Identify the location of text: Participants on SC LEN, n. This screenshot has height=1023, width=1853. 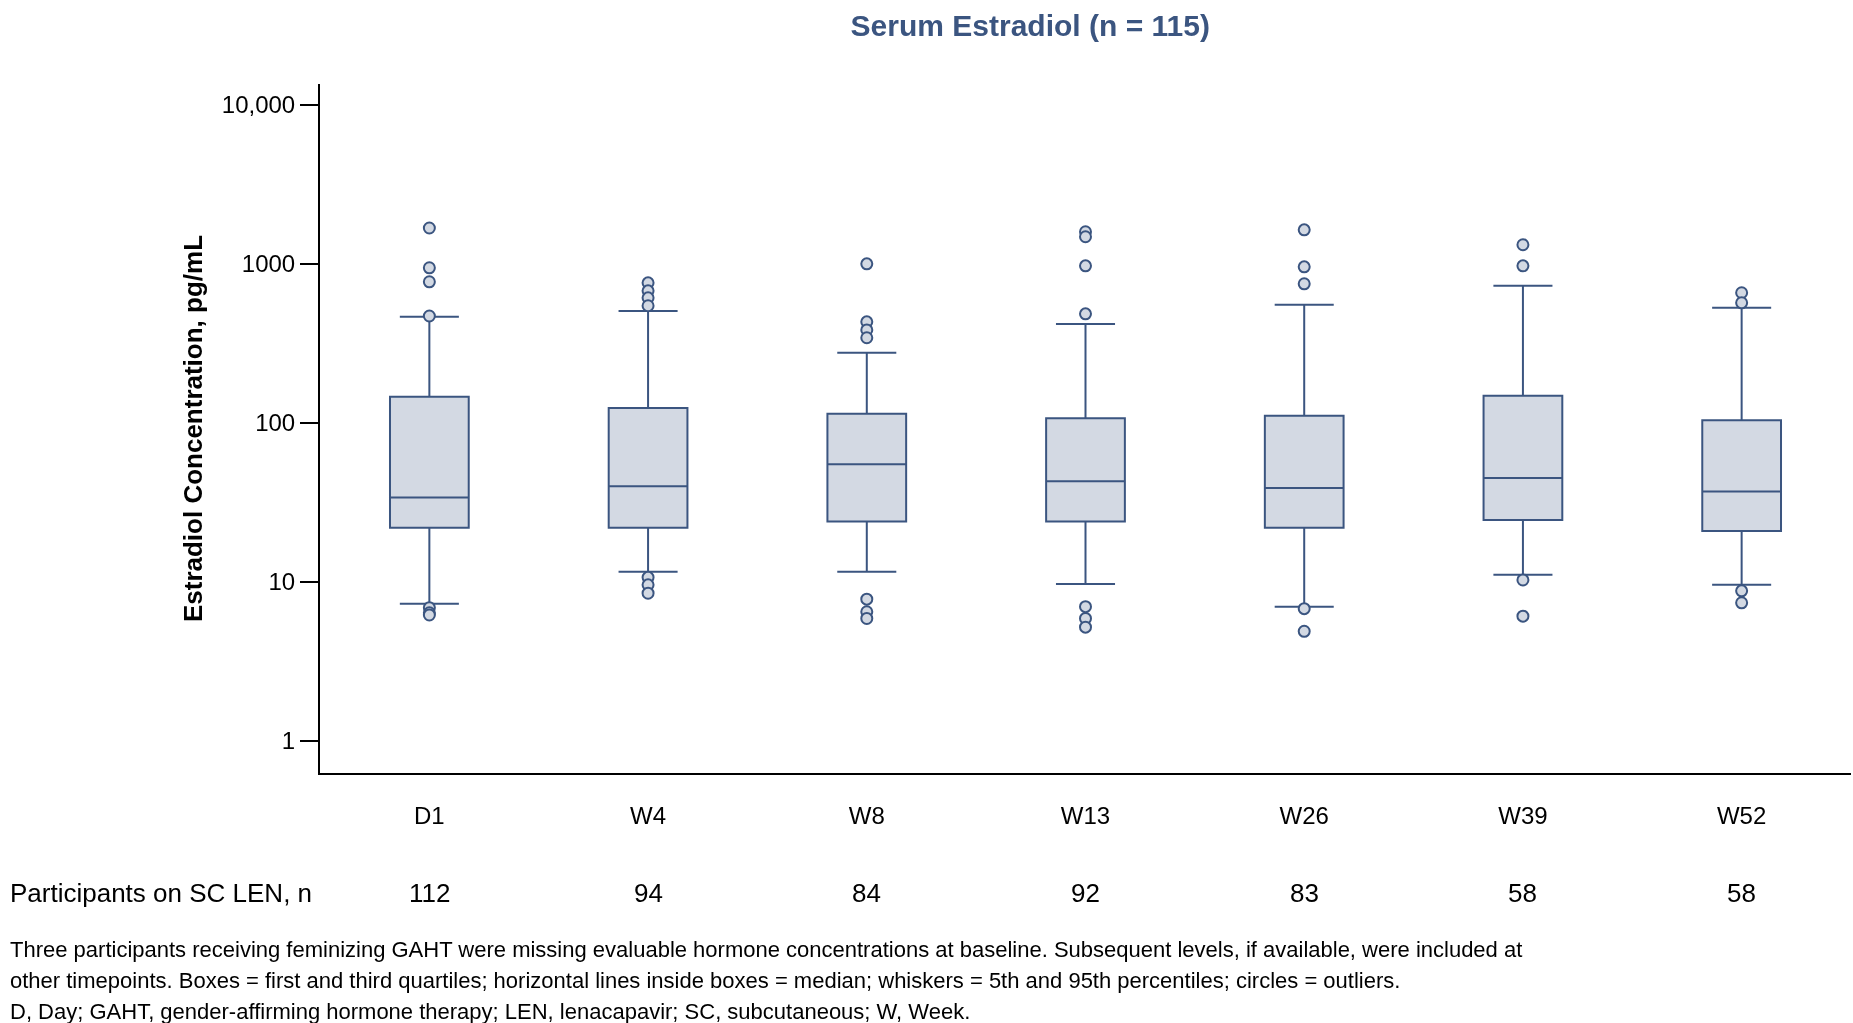
(161, 893).